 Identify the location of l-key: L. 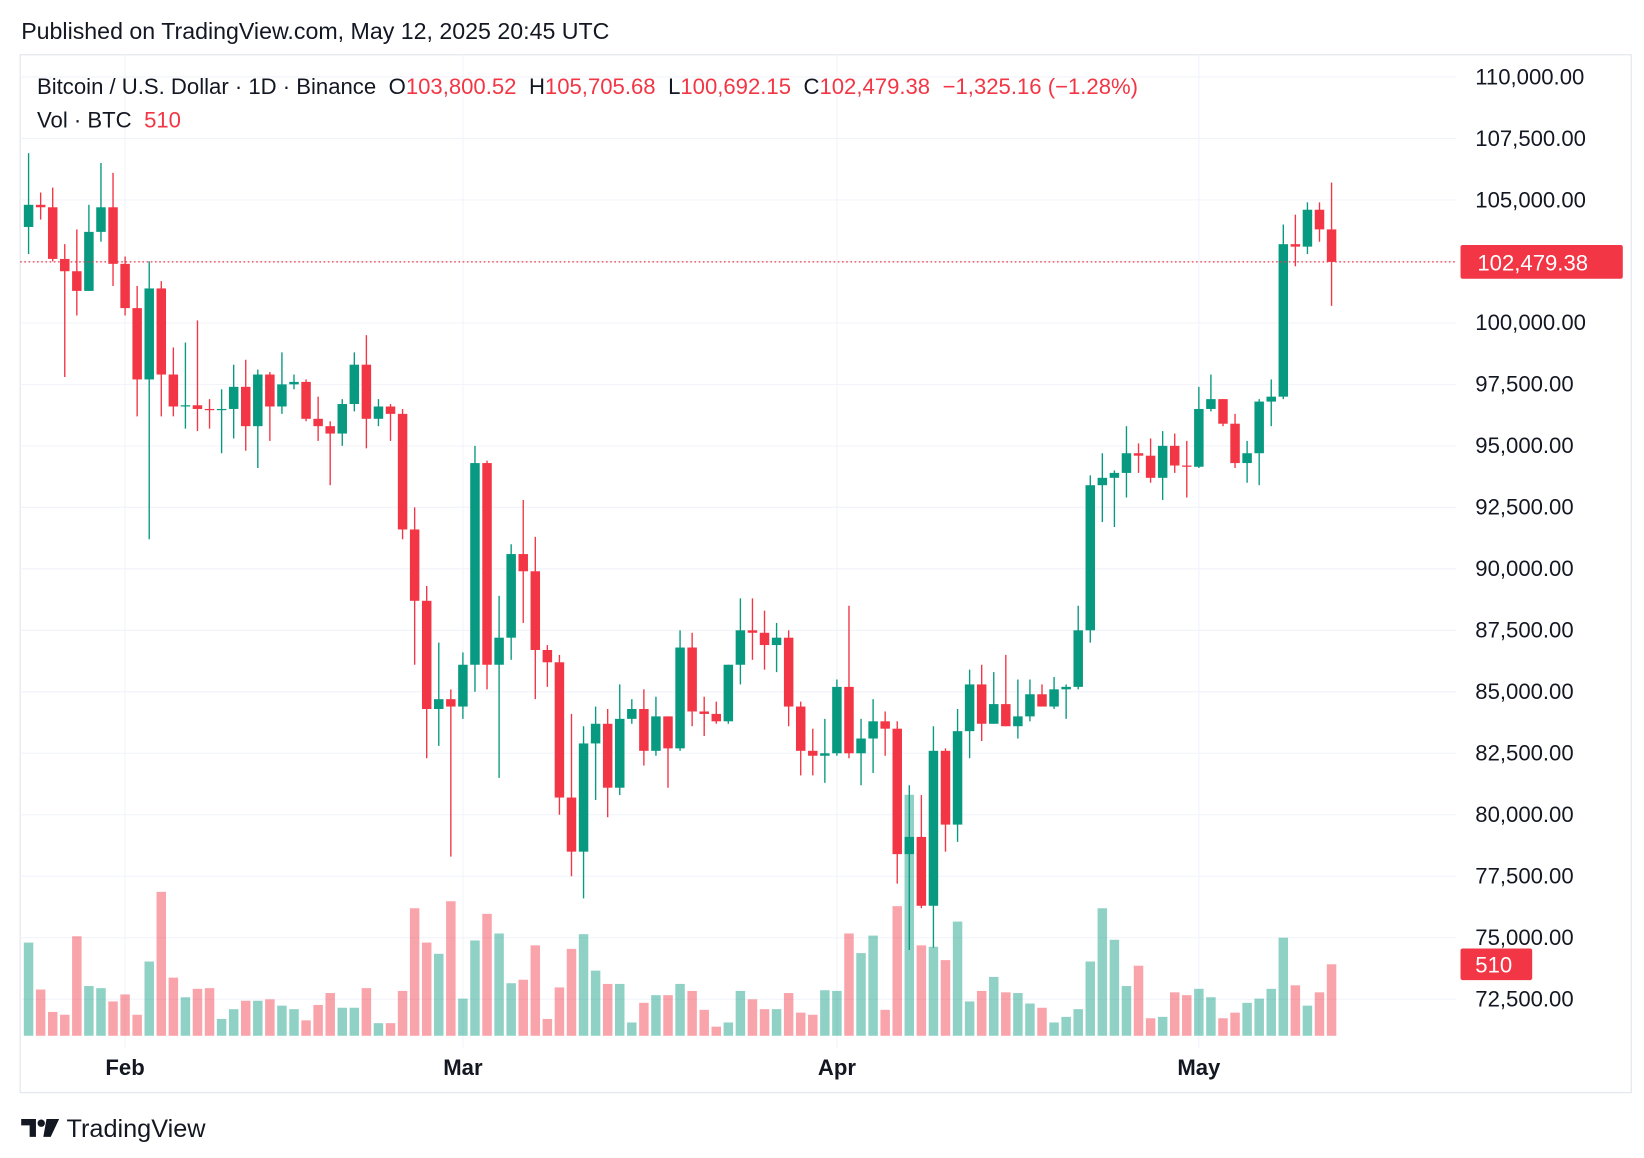
(674, 86).